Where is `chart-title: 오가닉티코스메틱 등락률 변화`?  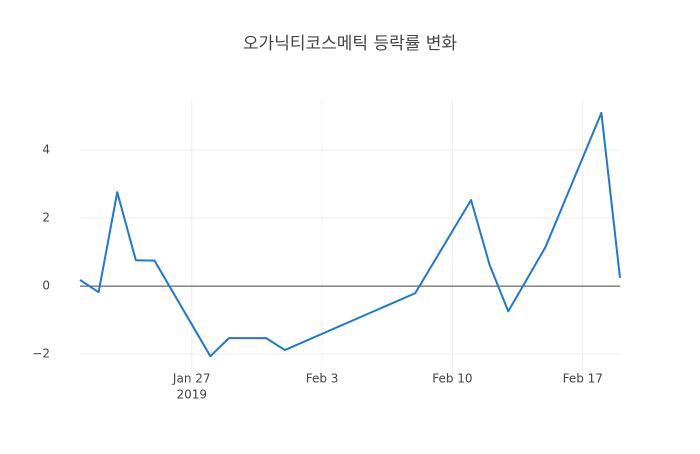 chart-title: 오가닉티코스메틱 등락률 변화 is located at coordinates (350, 44).